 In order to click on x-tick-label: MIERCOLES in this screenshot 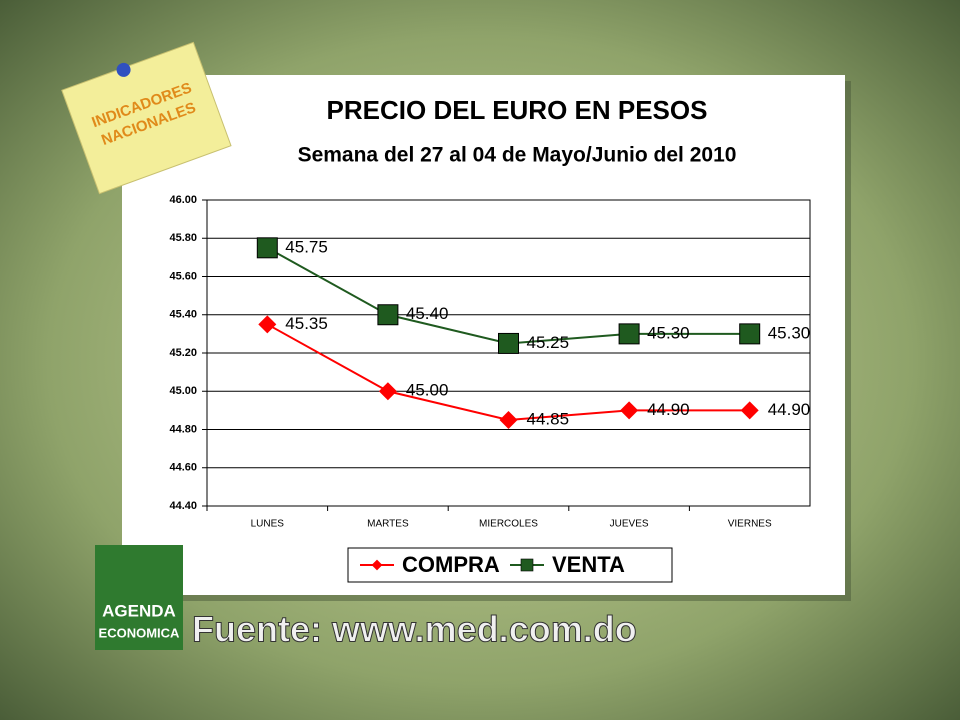, I will do `click(508, 524)`.